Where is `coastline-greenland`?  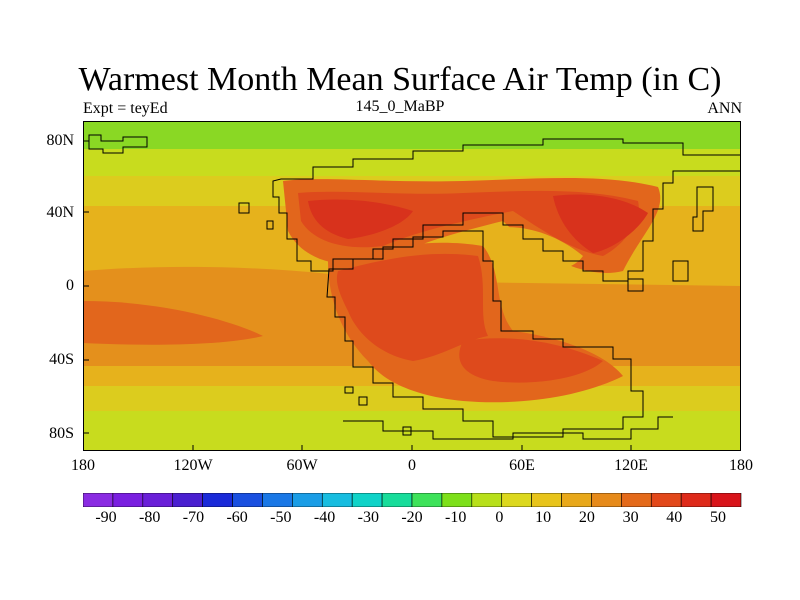
coastline-greenland is located at coordinates (118, 144).